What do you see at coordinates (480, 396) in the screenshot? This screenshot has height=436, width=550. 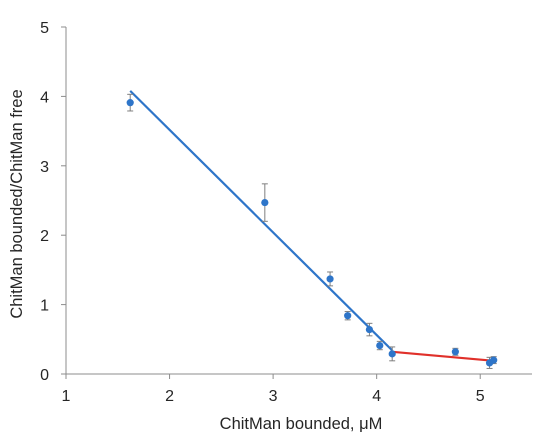 I see `x-tick-label: 5` at bounding box center [480, 396].